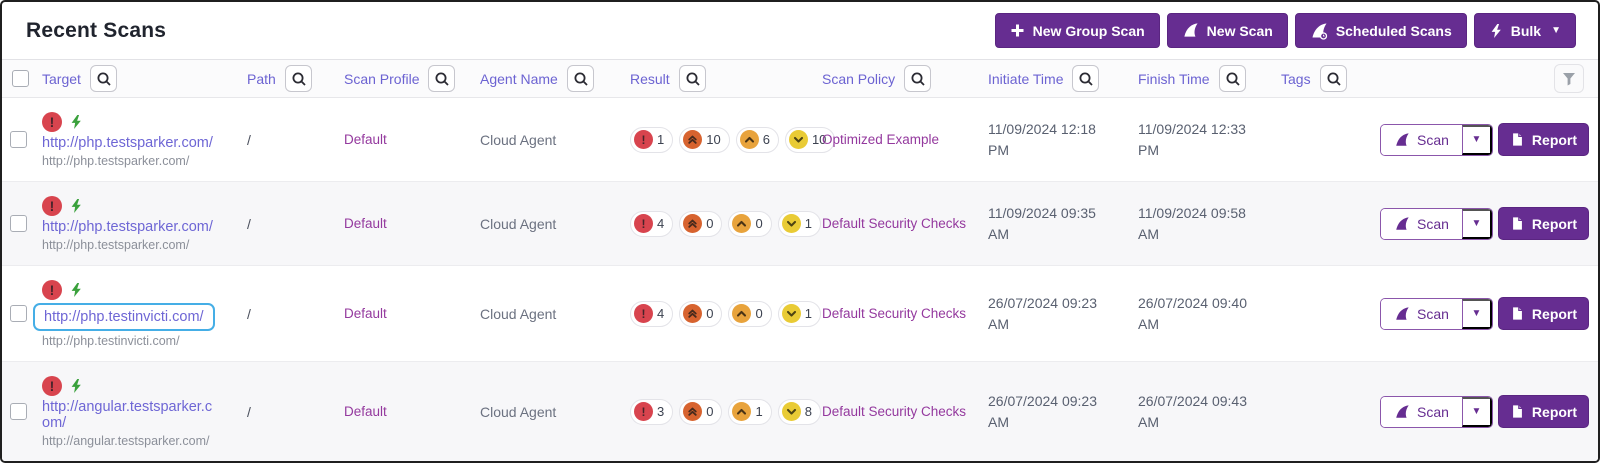 The width and height of the screenshot is (1600, 463). What do you see at coordinates (704, 139) in the screenshot?
I see `high-count-badge: 10` at bounding box center [704, 139].